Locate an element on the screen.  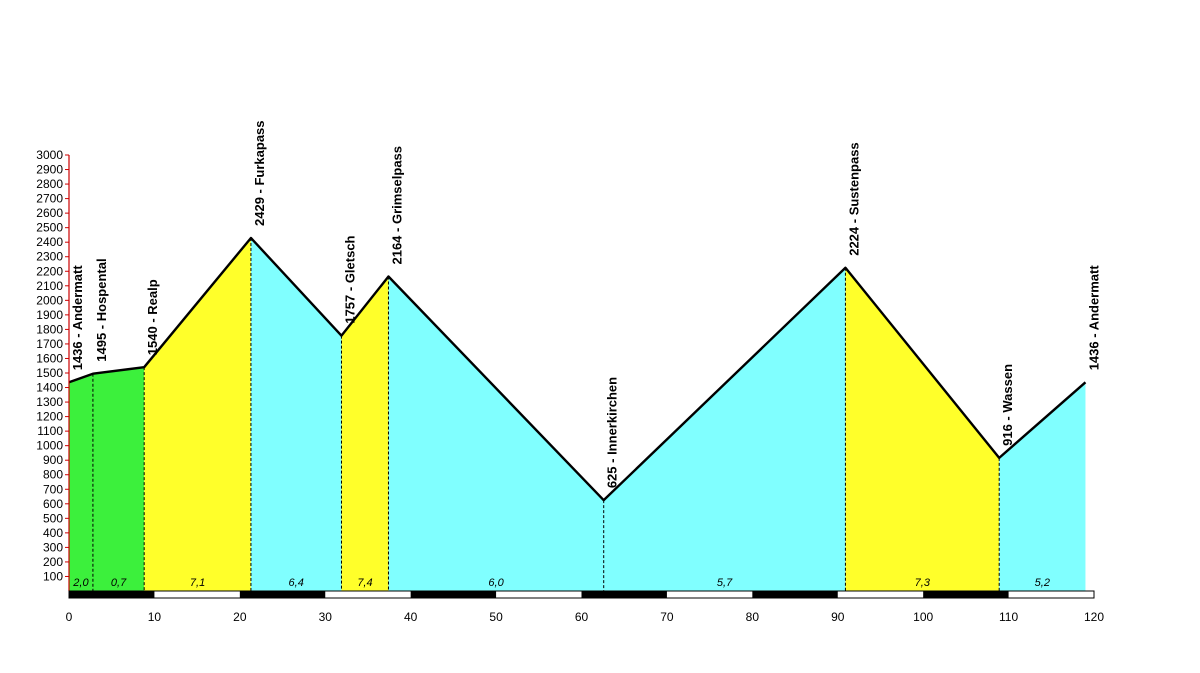
y-tick-label: 2000 is located at coordinates (49, 300).